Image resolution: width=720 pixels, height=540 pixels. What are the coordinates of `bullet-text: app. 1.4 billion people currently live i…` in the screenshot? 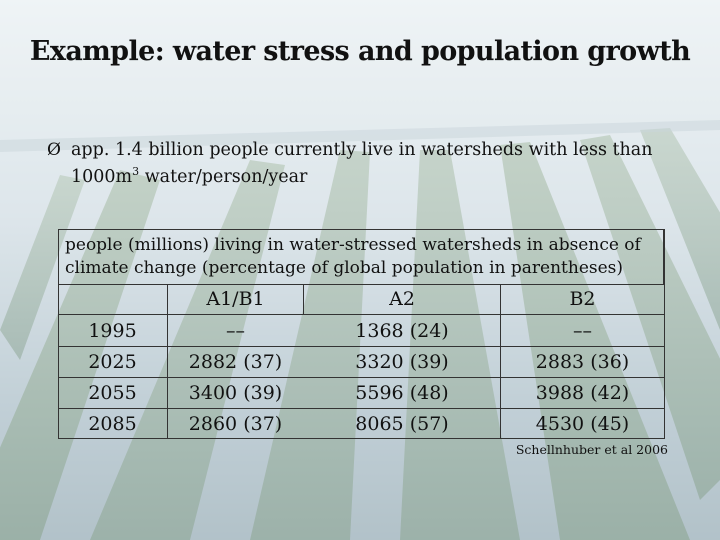 It's located at (357, 164).